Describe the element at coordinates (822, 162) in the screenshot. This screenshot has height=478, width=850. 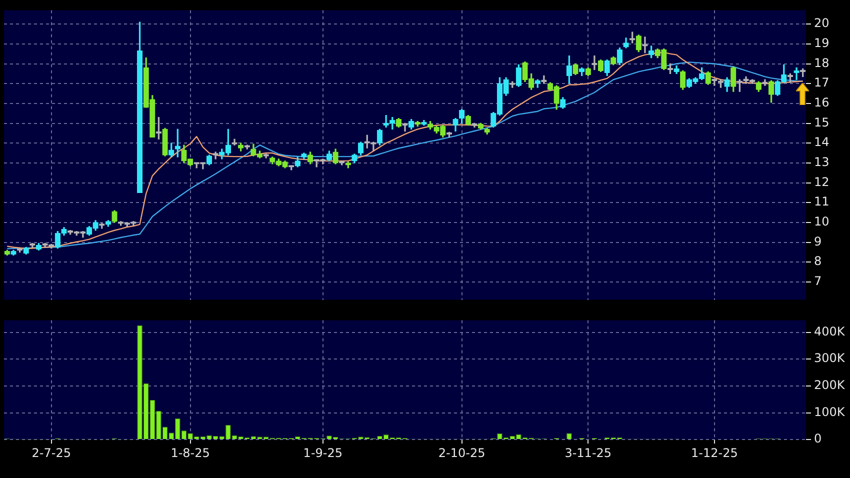
I see `y-tick-label: 13` at that location.